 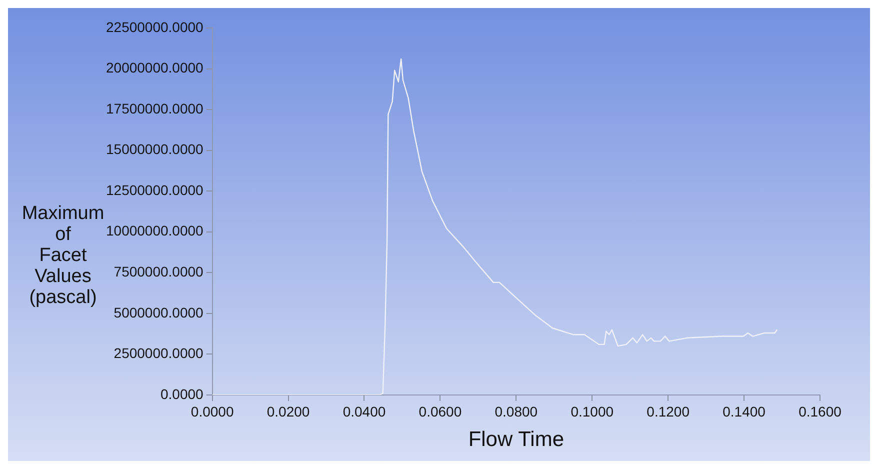 I want to click on y-tick-label: 12500000.0000, so click(x=155, y=190).